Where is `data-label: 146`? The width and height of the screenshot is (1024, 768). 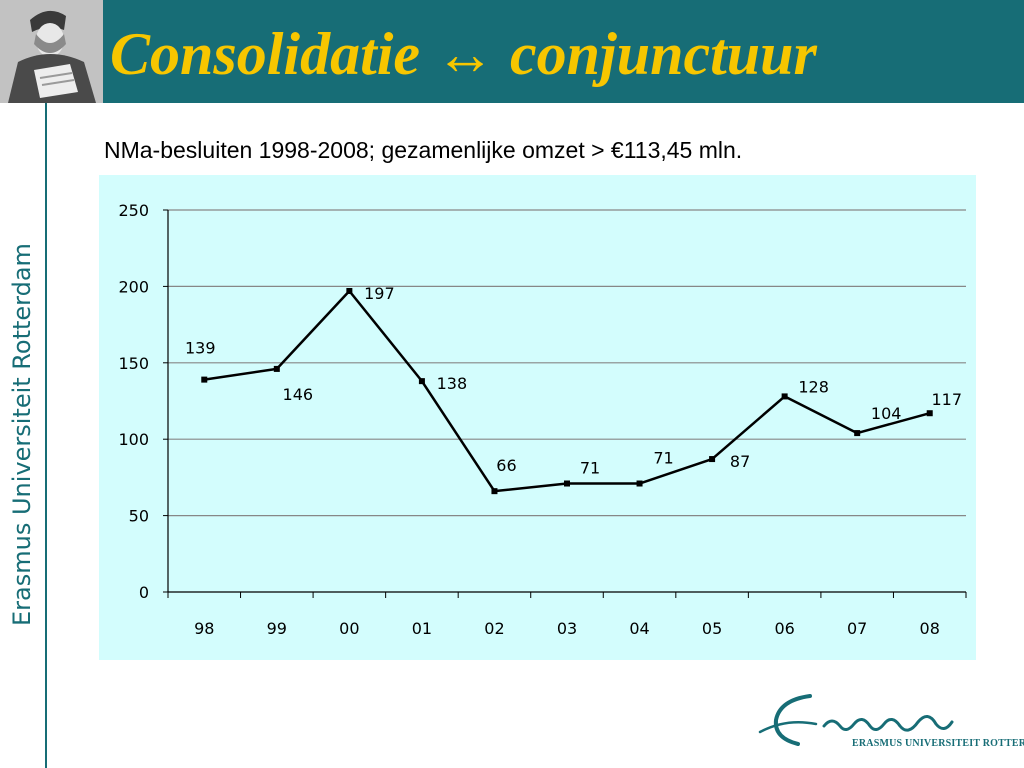 data-label: 146 is located at coordinates (298, 394).